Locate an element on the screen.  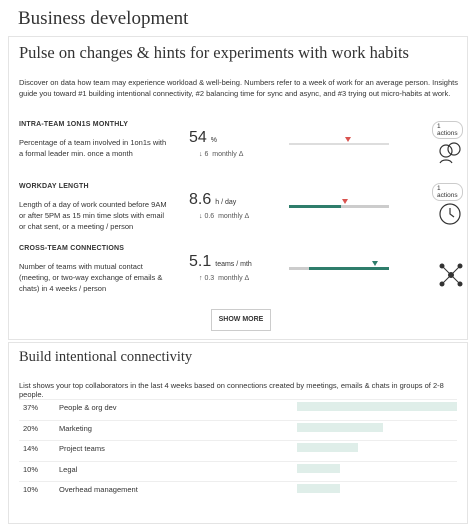
card-title: Build intentional connectivity is located at coordinates (106, 357).